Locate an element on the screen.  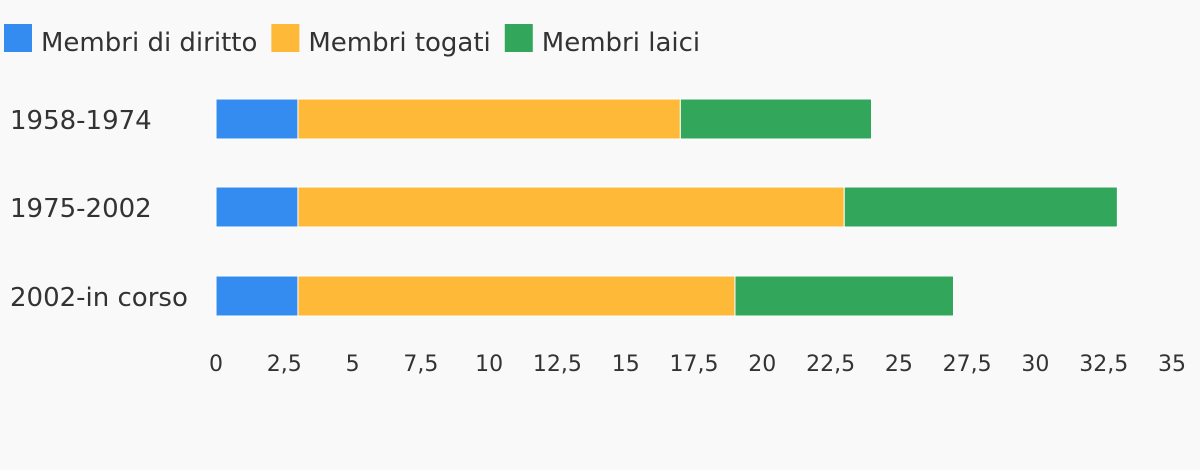
category-labels: 1958-1974 1975-2002 2002-in corso is located at coordinates (99, 209).